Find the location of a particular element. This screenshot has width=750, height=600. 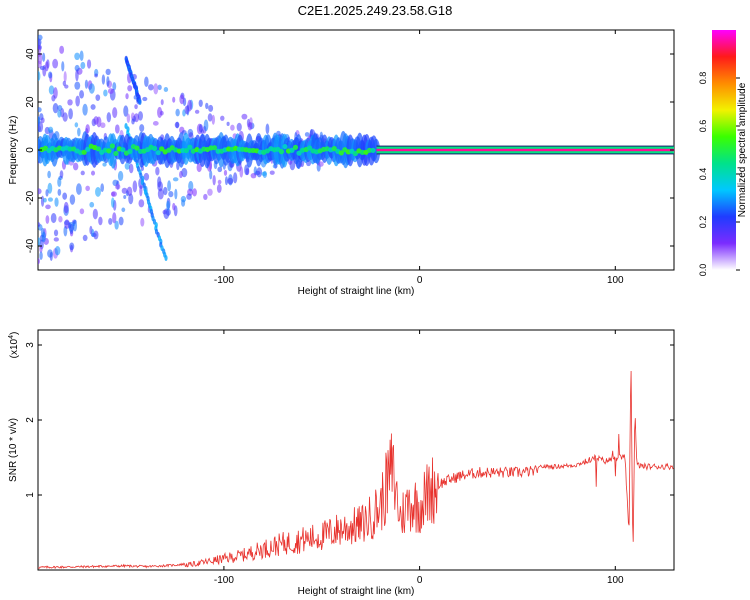

y-tick-label: -40 is located at coordinates (30, 245).